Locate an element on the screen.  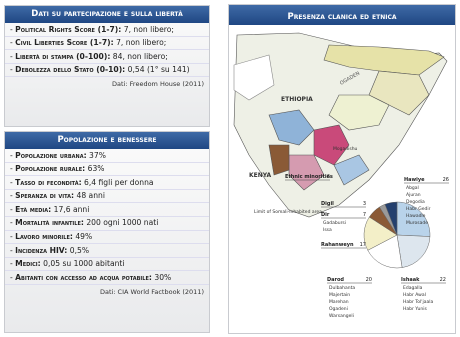
section-title: Dati su partecipazione e sulla libertà is located at coordinates (107, 14).